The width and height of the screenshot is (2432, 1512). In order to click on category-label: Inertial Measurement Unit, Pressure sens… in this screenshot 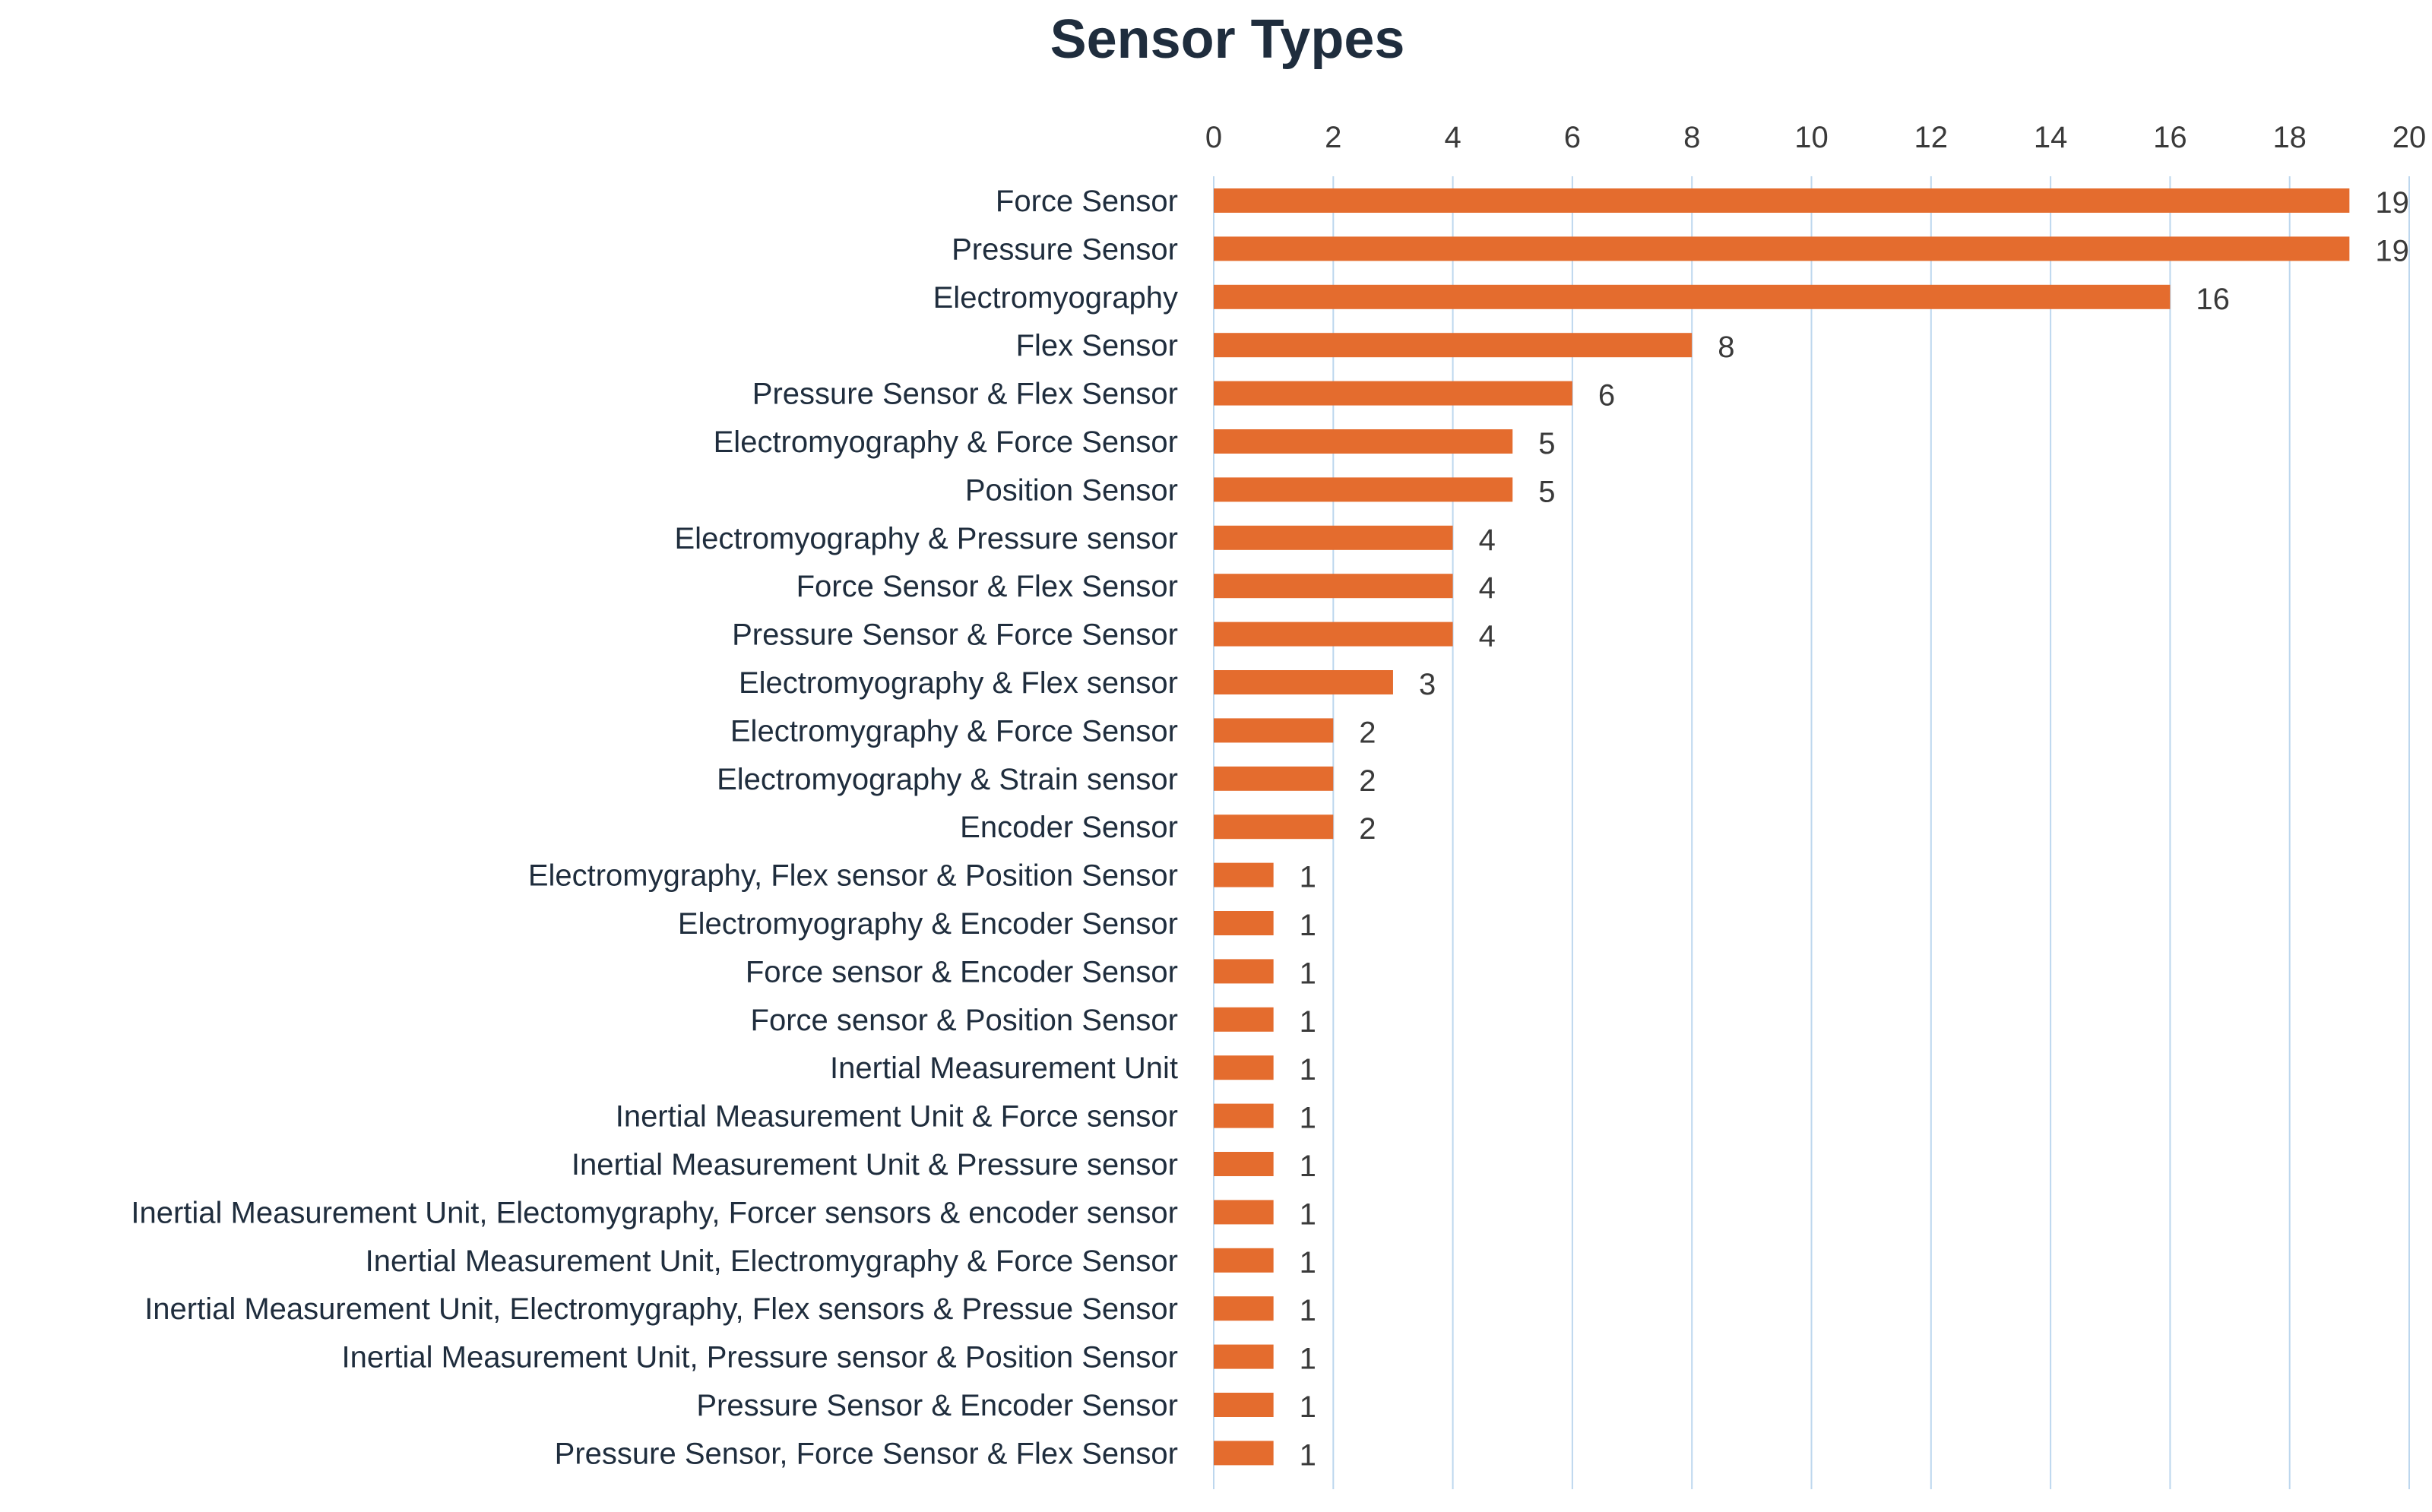, I will do `click(761, 1357)`.